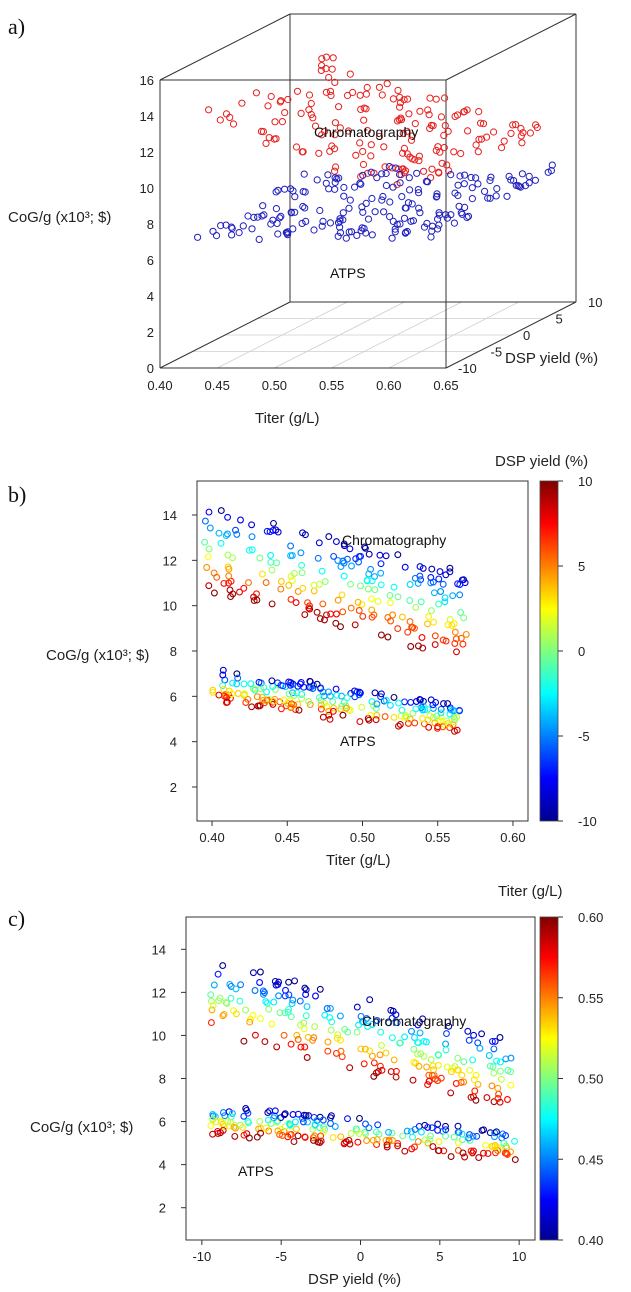 The width and height of the screenshot is (631, 1292). What do you see at coordinates (360, 1078) in the screenshot?
I see `plot-frame-c` at bounding box center [360, 1078].